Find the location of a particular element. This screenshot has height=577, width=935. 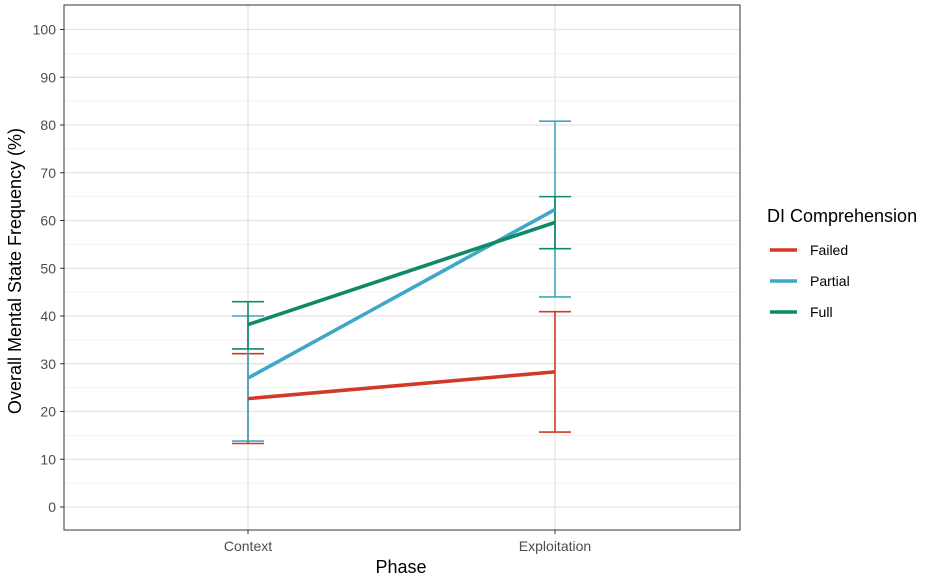

legend: DI Comprehension Failed Partial Full is located at coordinates (842, 263).